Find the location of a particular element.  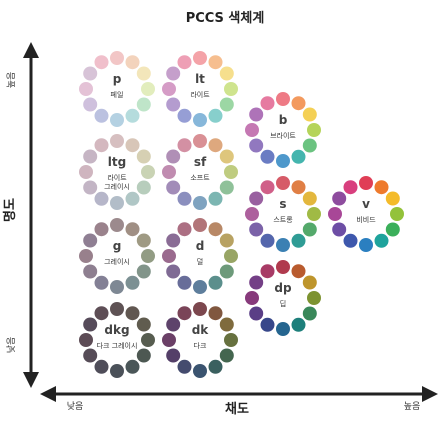

tone-ring-dk: dk 다크 is located at coordinates (200, 340).